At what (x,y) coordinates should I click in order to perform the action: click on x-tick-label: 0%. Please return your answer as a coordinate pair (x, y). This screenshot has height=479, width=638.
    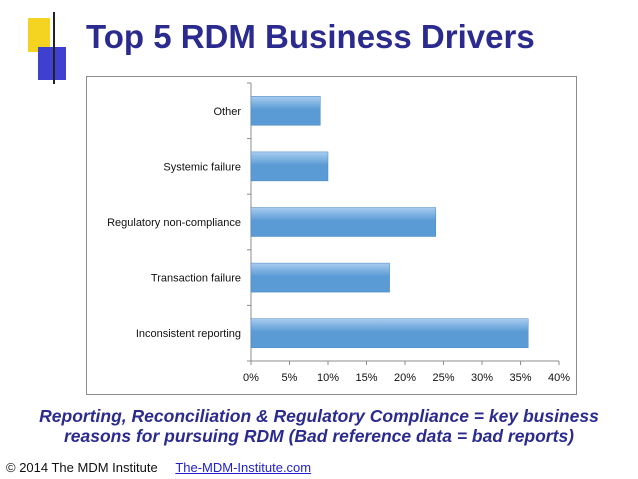
    Looking at the image, I should click on (251, 378).